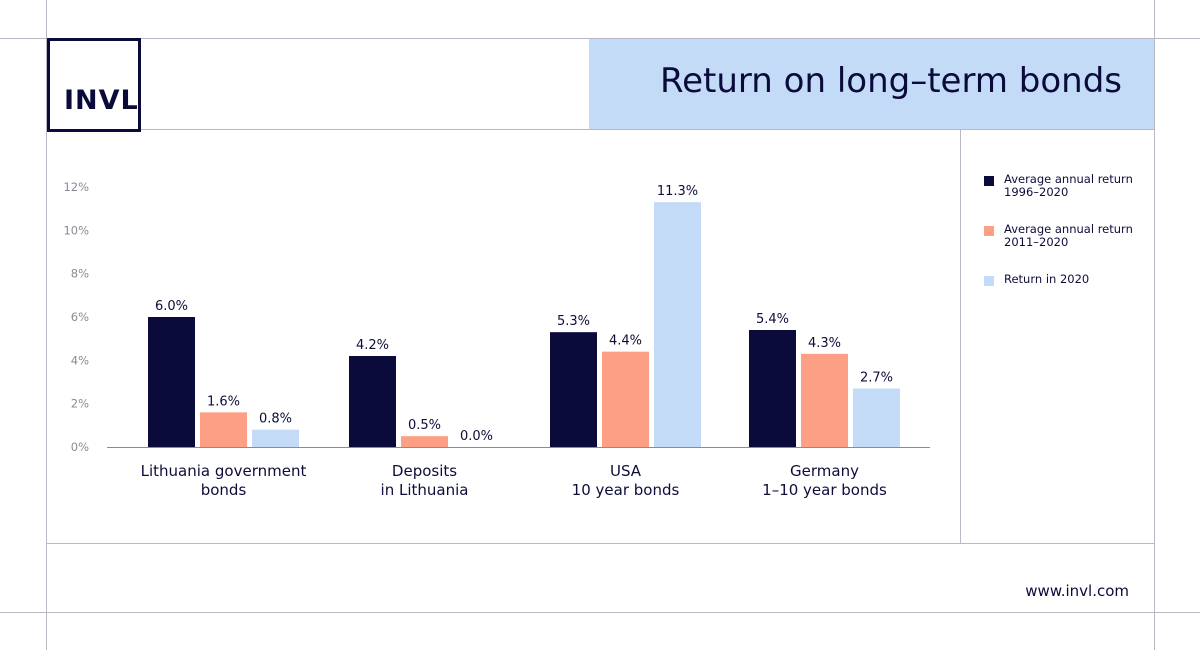 The width and height of the screenshot is (1200, 650). I want to click on logo-text: INVL, so click(101, 100).